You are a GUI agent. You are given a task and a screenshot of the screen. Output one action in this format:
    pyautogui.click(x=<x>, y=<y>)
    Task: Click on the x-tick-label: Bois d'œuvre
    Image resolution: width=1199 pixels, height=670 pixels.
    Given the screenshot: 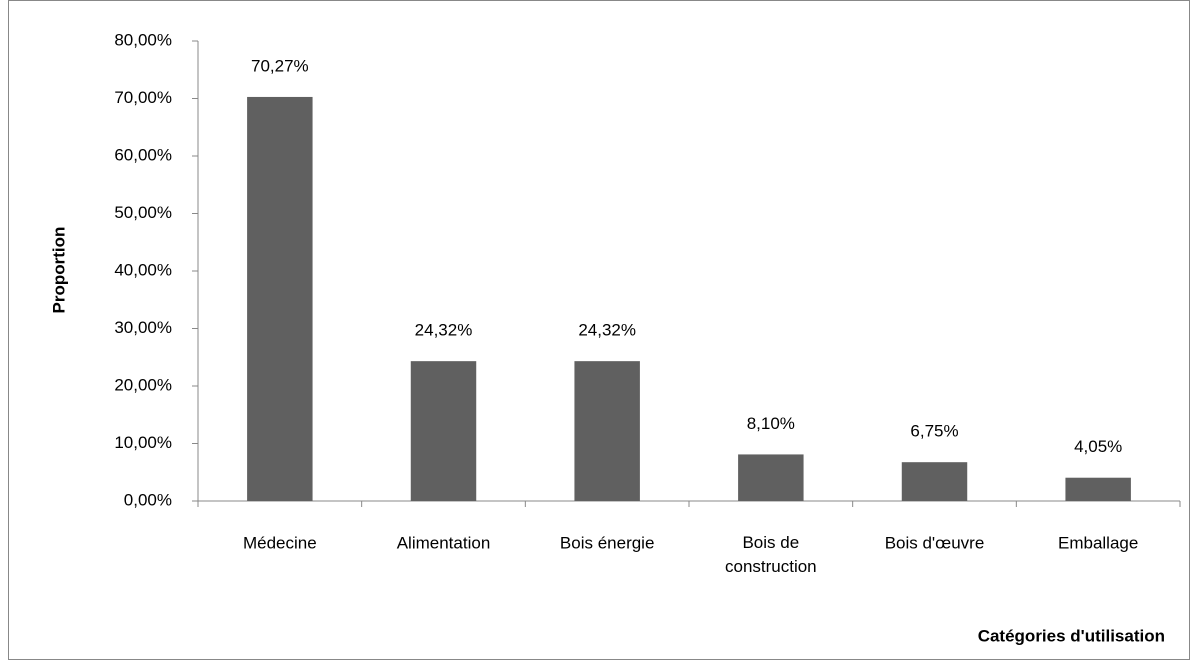 What is the action you would take?
    pyautogui.click(x=935, y=542)
    